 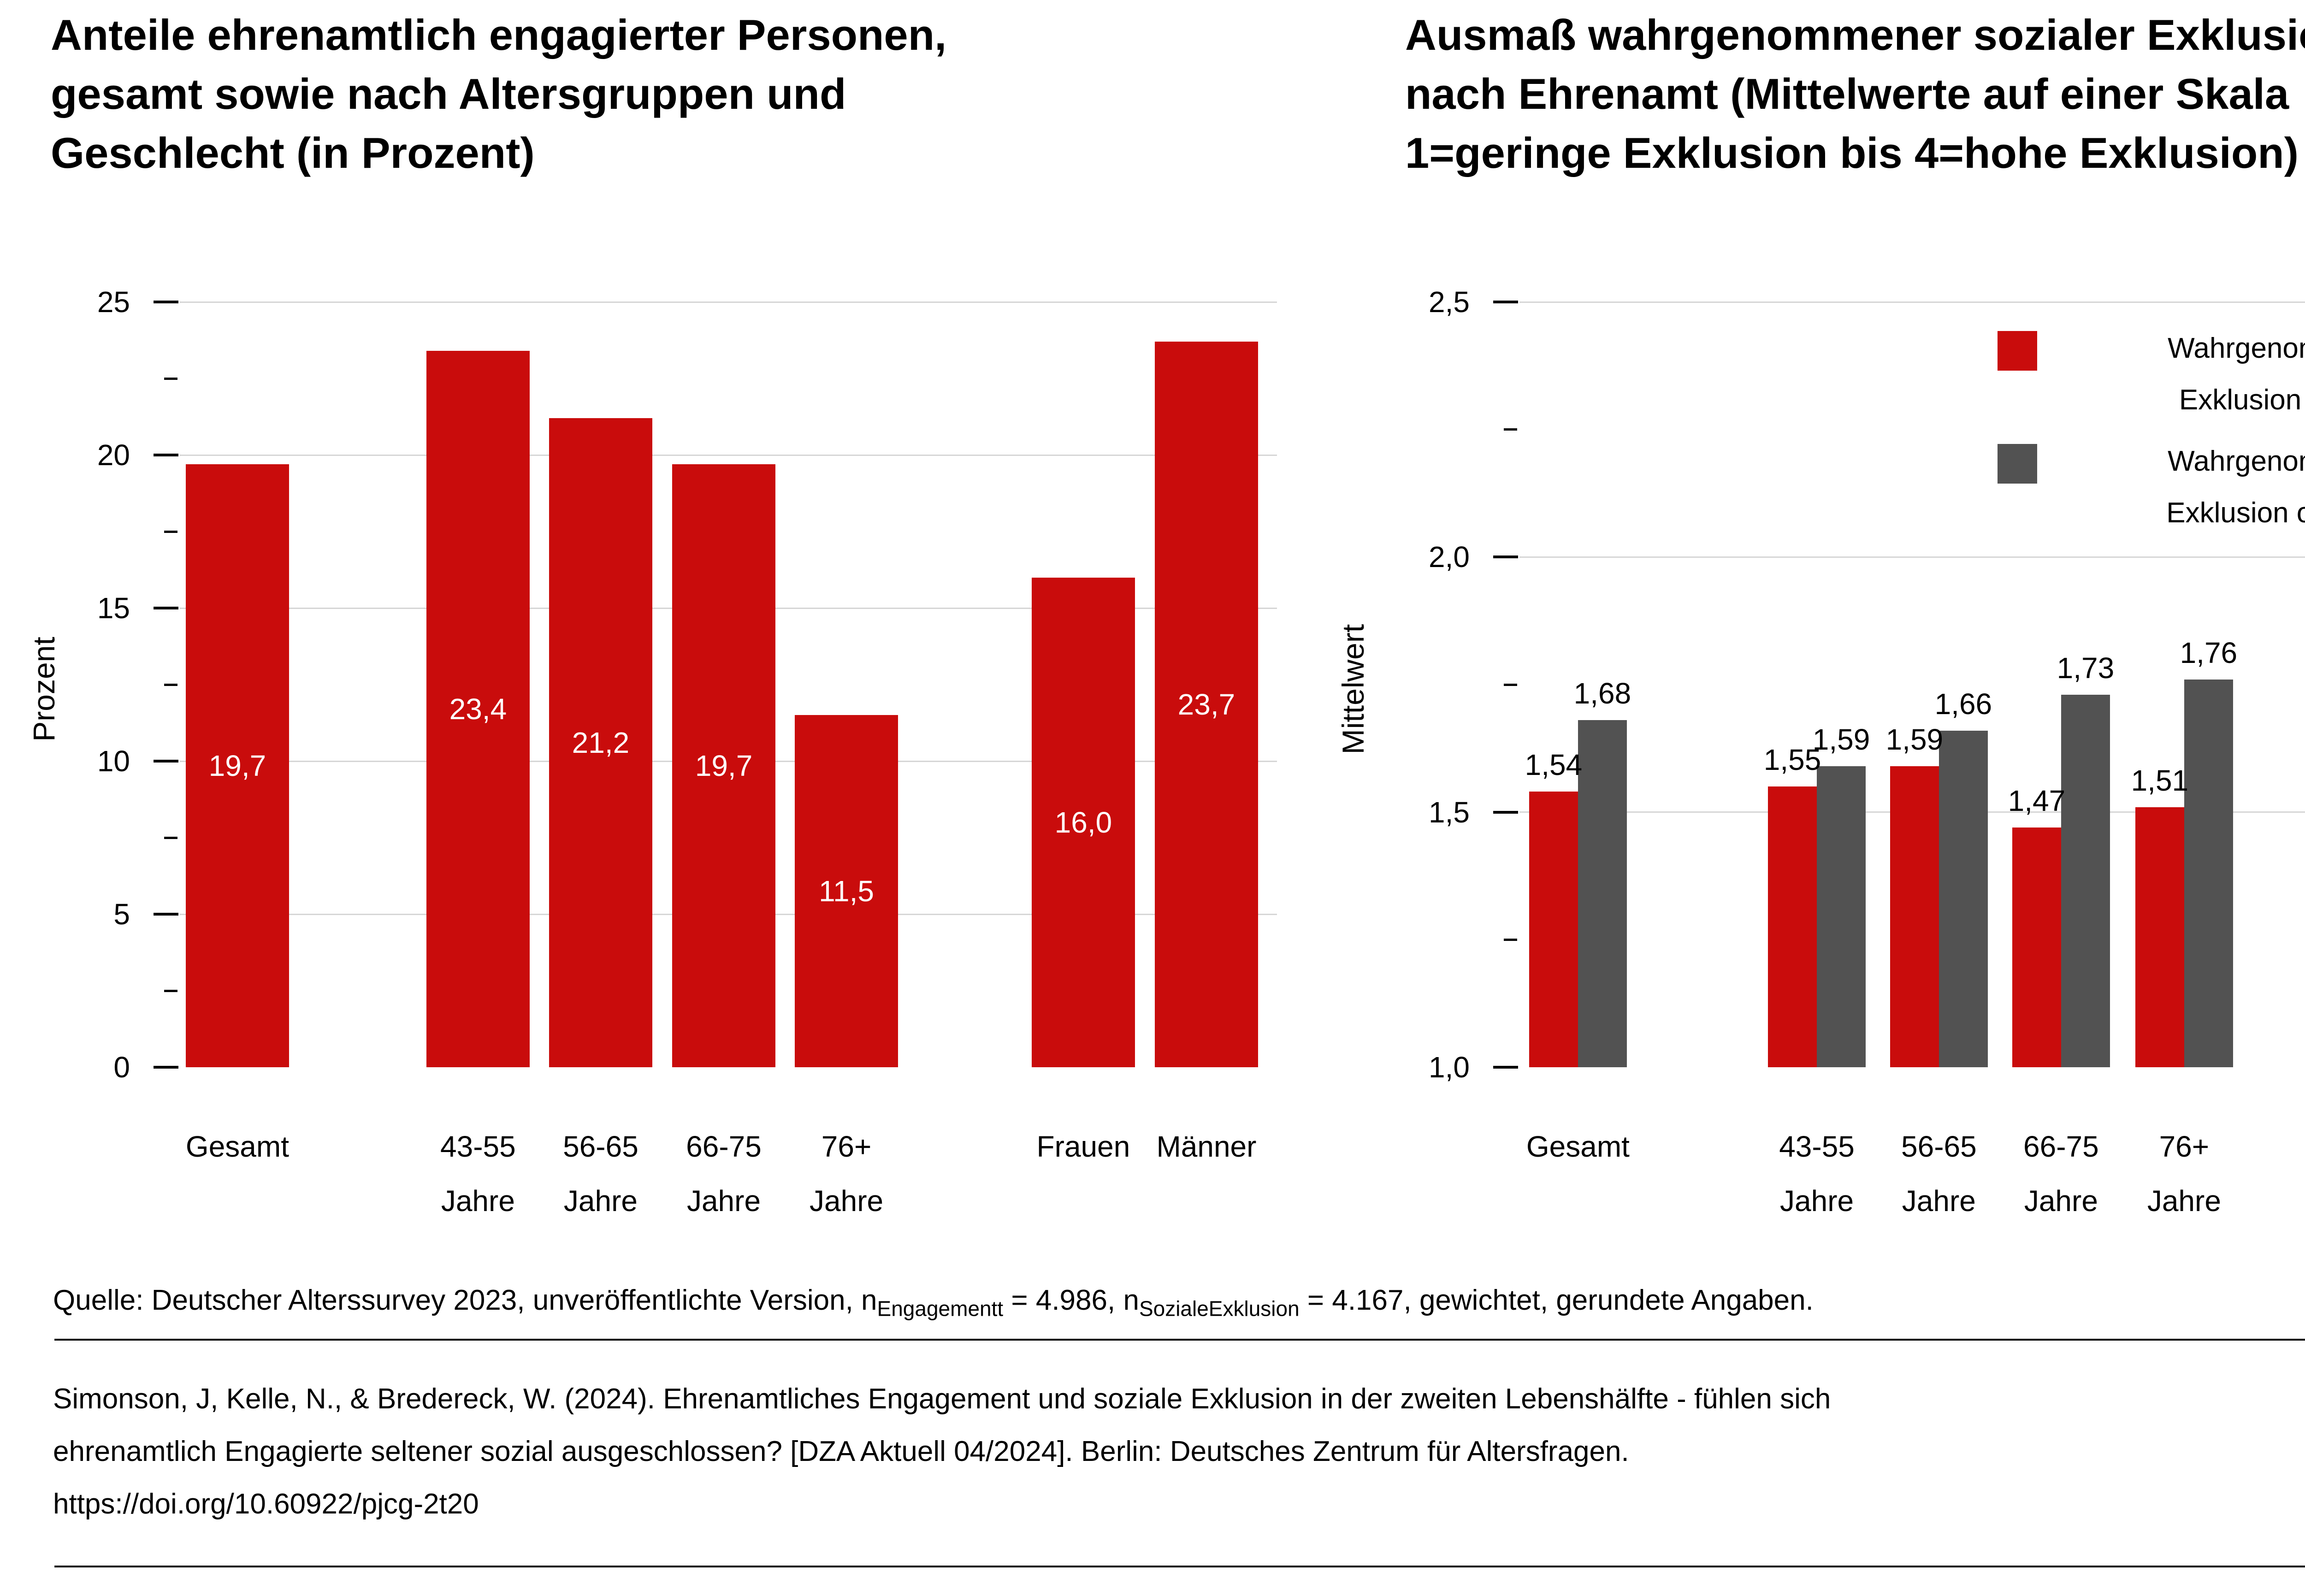 I want to click on x-category-label: 43-55 Jahre, so click(x=1817, y=1173).